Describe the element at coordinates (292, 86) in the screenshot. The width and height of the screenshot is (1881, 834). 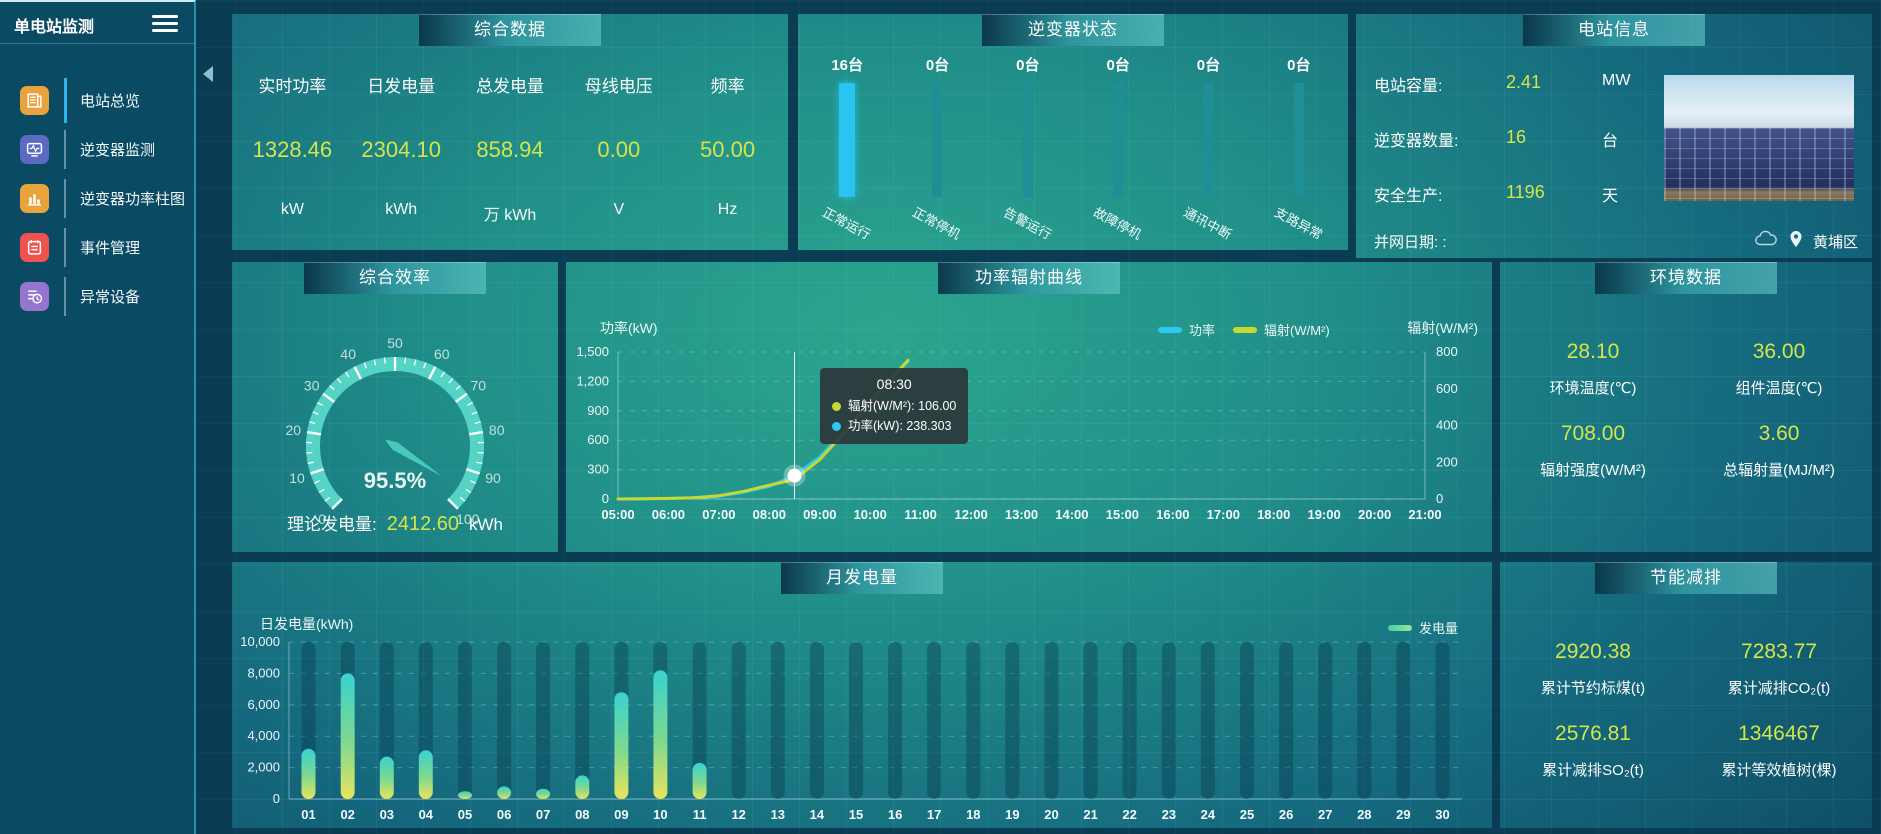
I see `stat-label: 实时功率` at that location.